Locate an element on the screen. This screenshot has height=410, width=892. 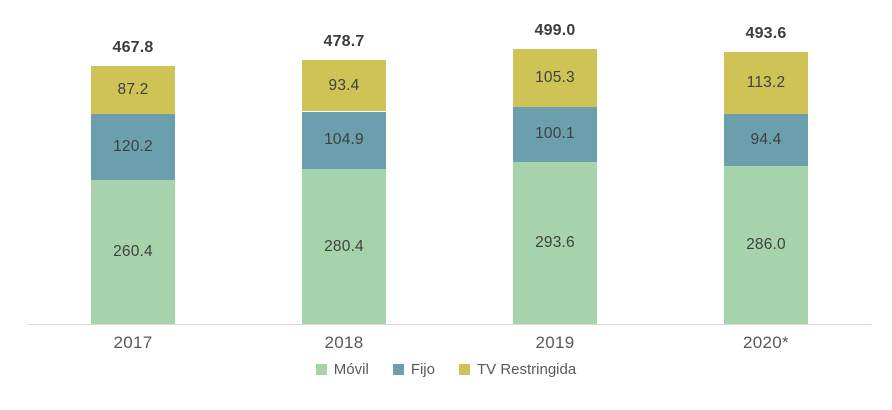
bar-segment-tv-restringida: 87.2 is located at coordinates (133, 90).